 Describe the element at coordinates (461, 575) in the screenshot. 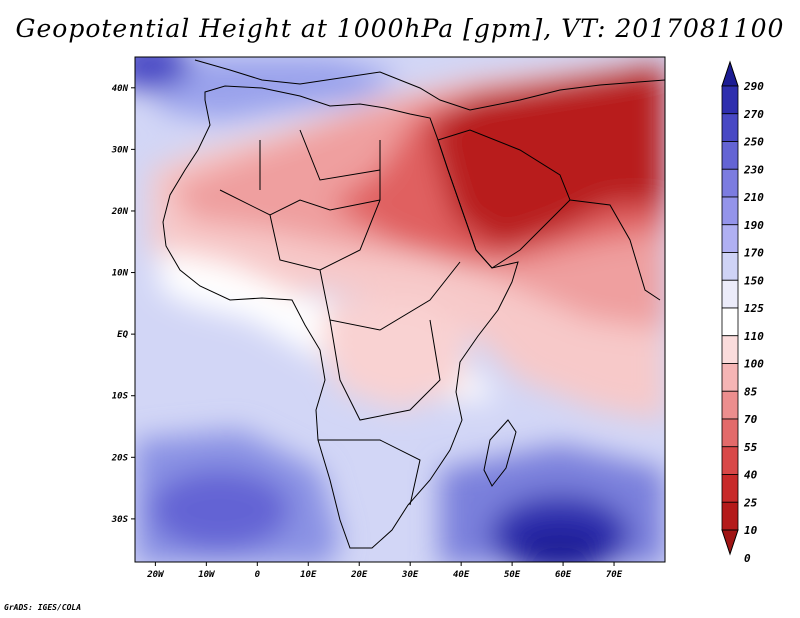

I see `lon-tick-label: 40E` at that location.